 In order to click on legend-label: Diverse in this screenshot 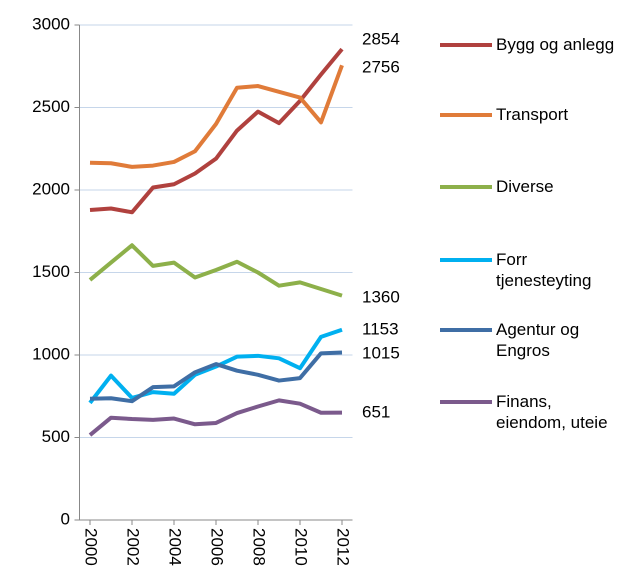, I will do `click(525, 186)`.